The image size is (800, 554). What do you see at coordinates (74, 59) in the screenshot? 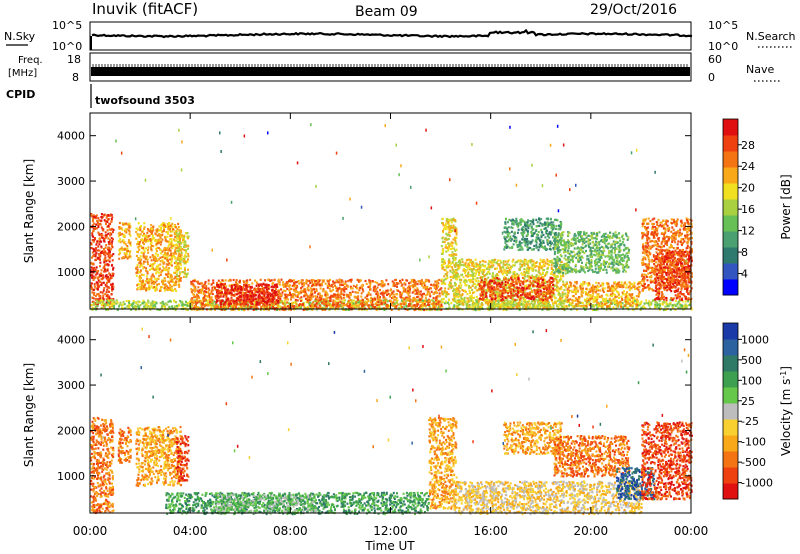
I see `frequency-tick-top: 18` at bounding box center [74, 59].